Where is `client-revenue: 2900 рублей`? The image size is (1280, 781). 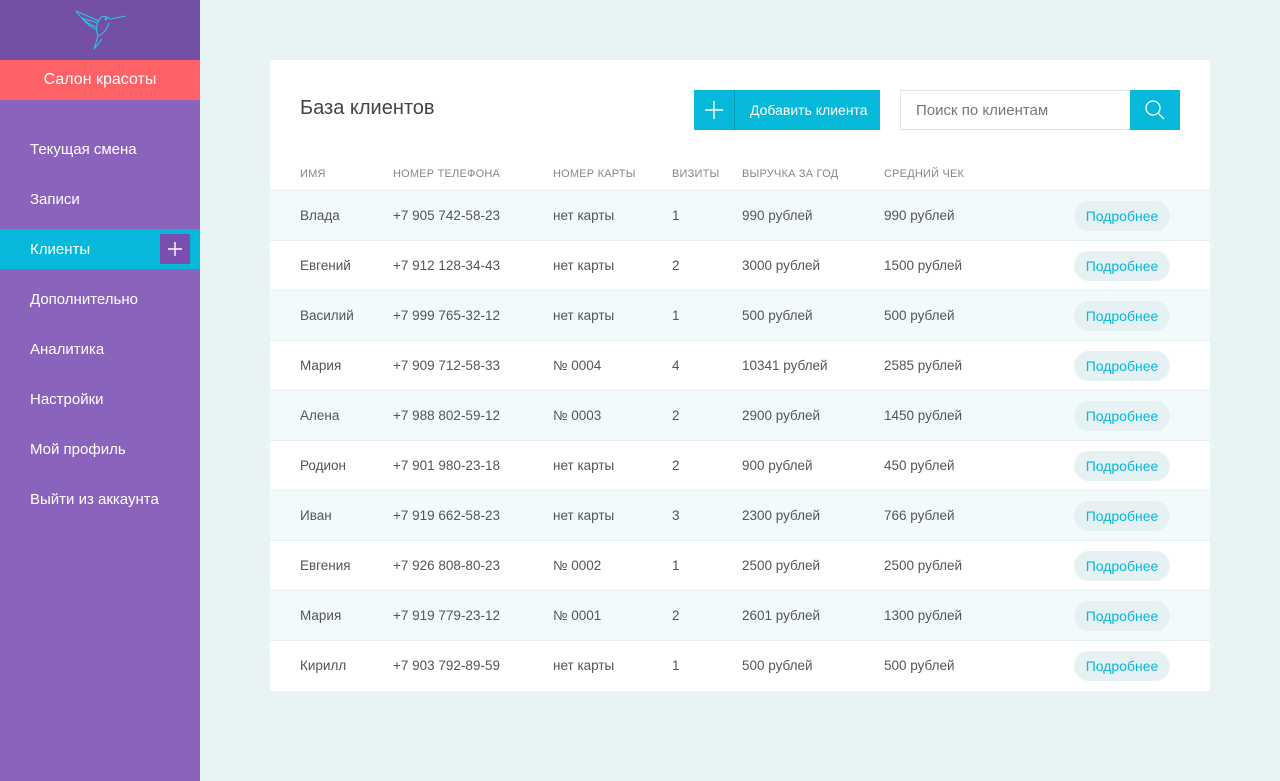
client-revenue: 2900 рублей is located at coordinates (781, 415).